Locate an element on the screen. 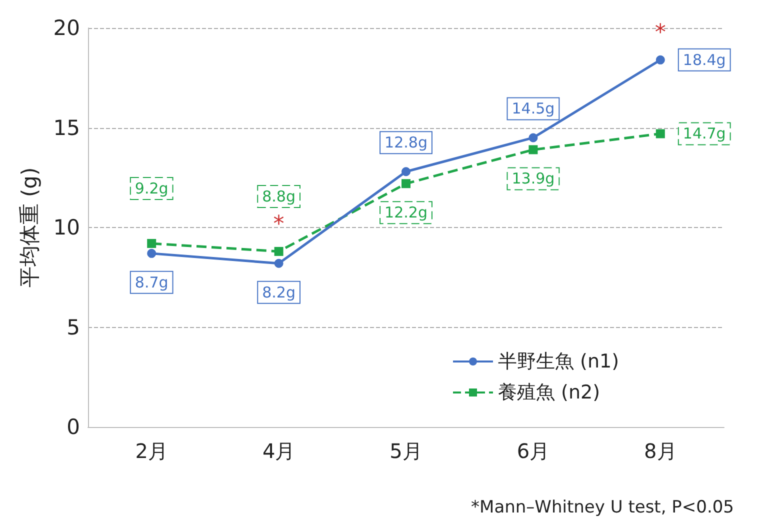 Image resolution: width=762 pixels, height=530 pixels. data-label: 18.4g is located at coordinates (704, 59).